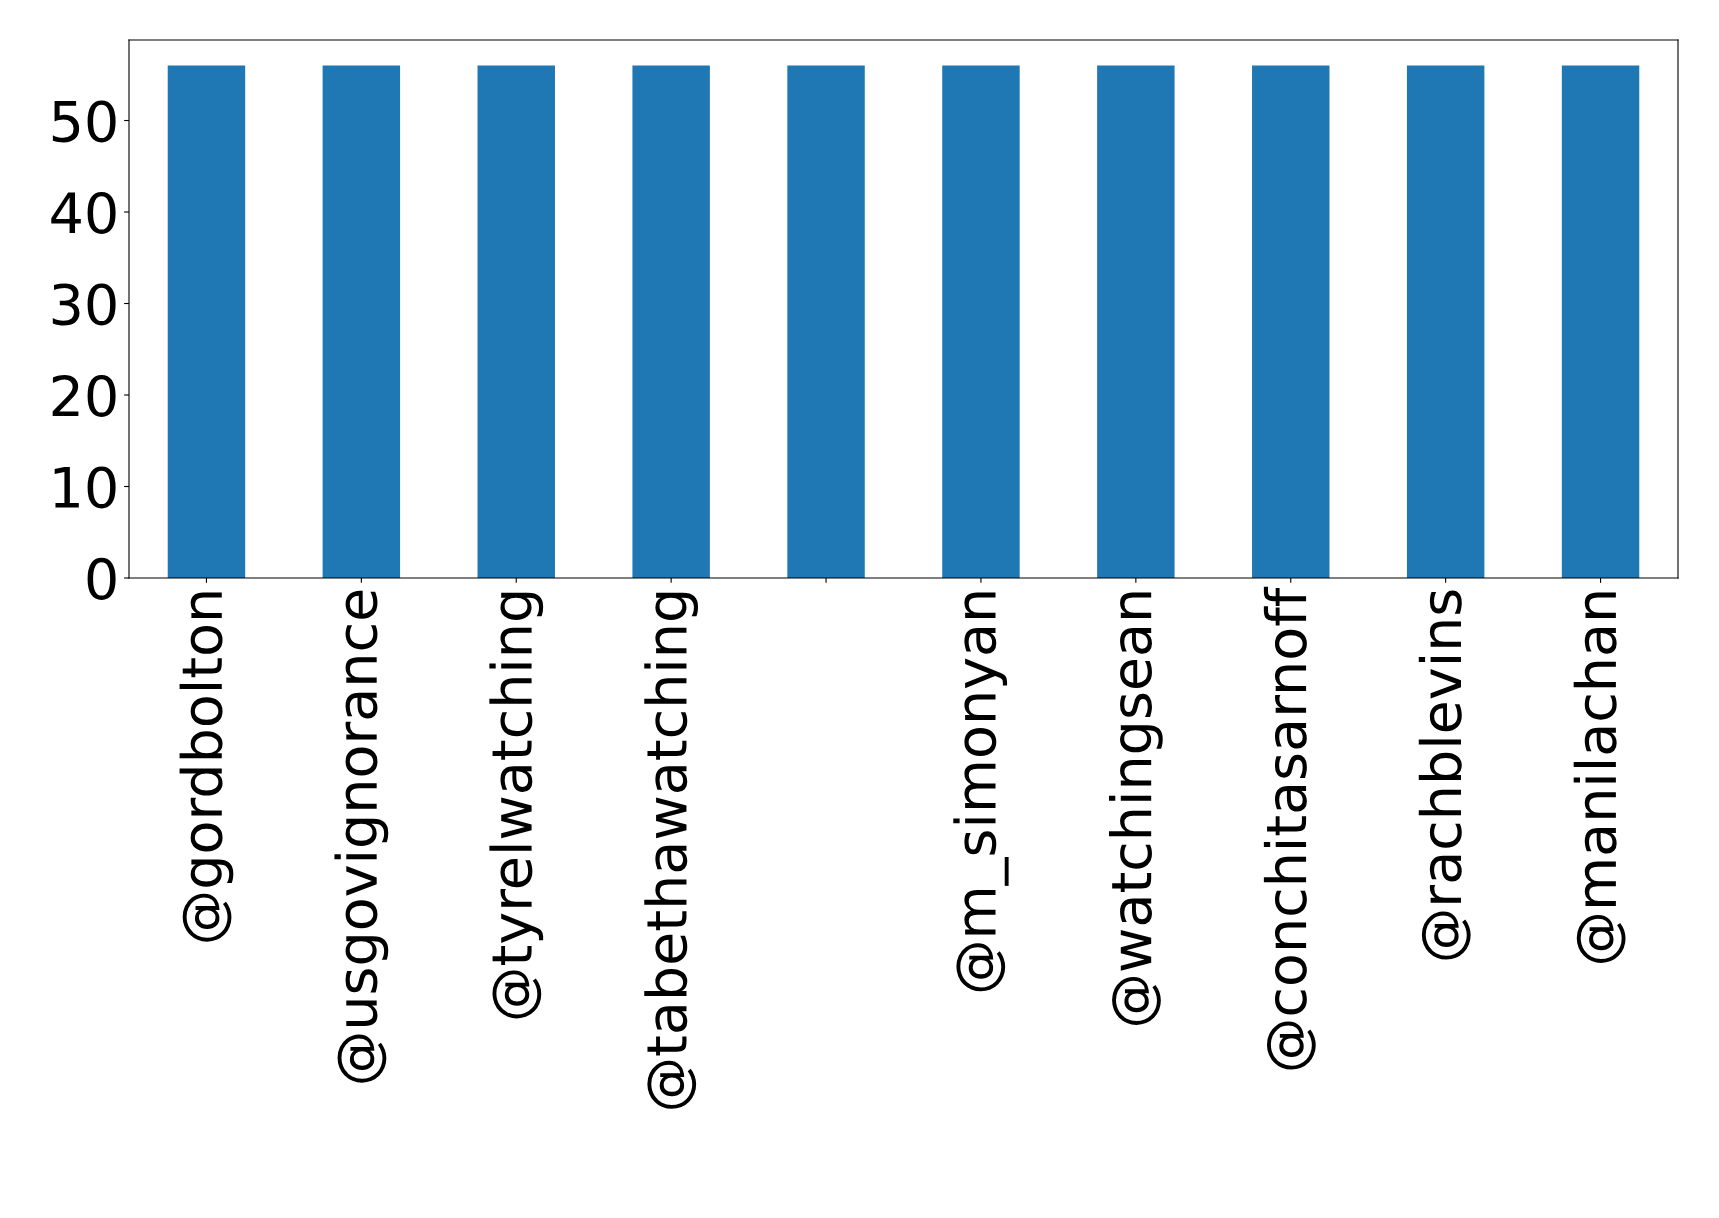 The image size is (1719, 1218). What do you see at coordinates (1289, 828) in the screenshot?
I see `x-tick-label: @conchitasarnoff` at bounding box center [1289, 828].